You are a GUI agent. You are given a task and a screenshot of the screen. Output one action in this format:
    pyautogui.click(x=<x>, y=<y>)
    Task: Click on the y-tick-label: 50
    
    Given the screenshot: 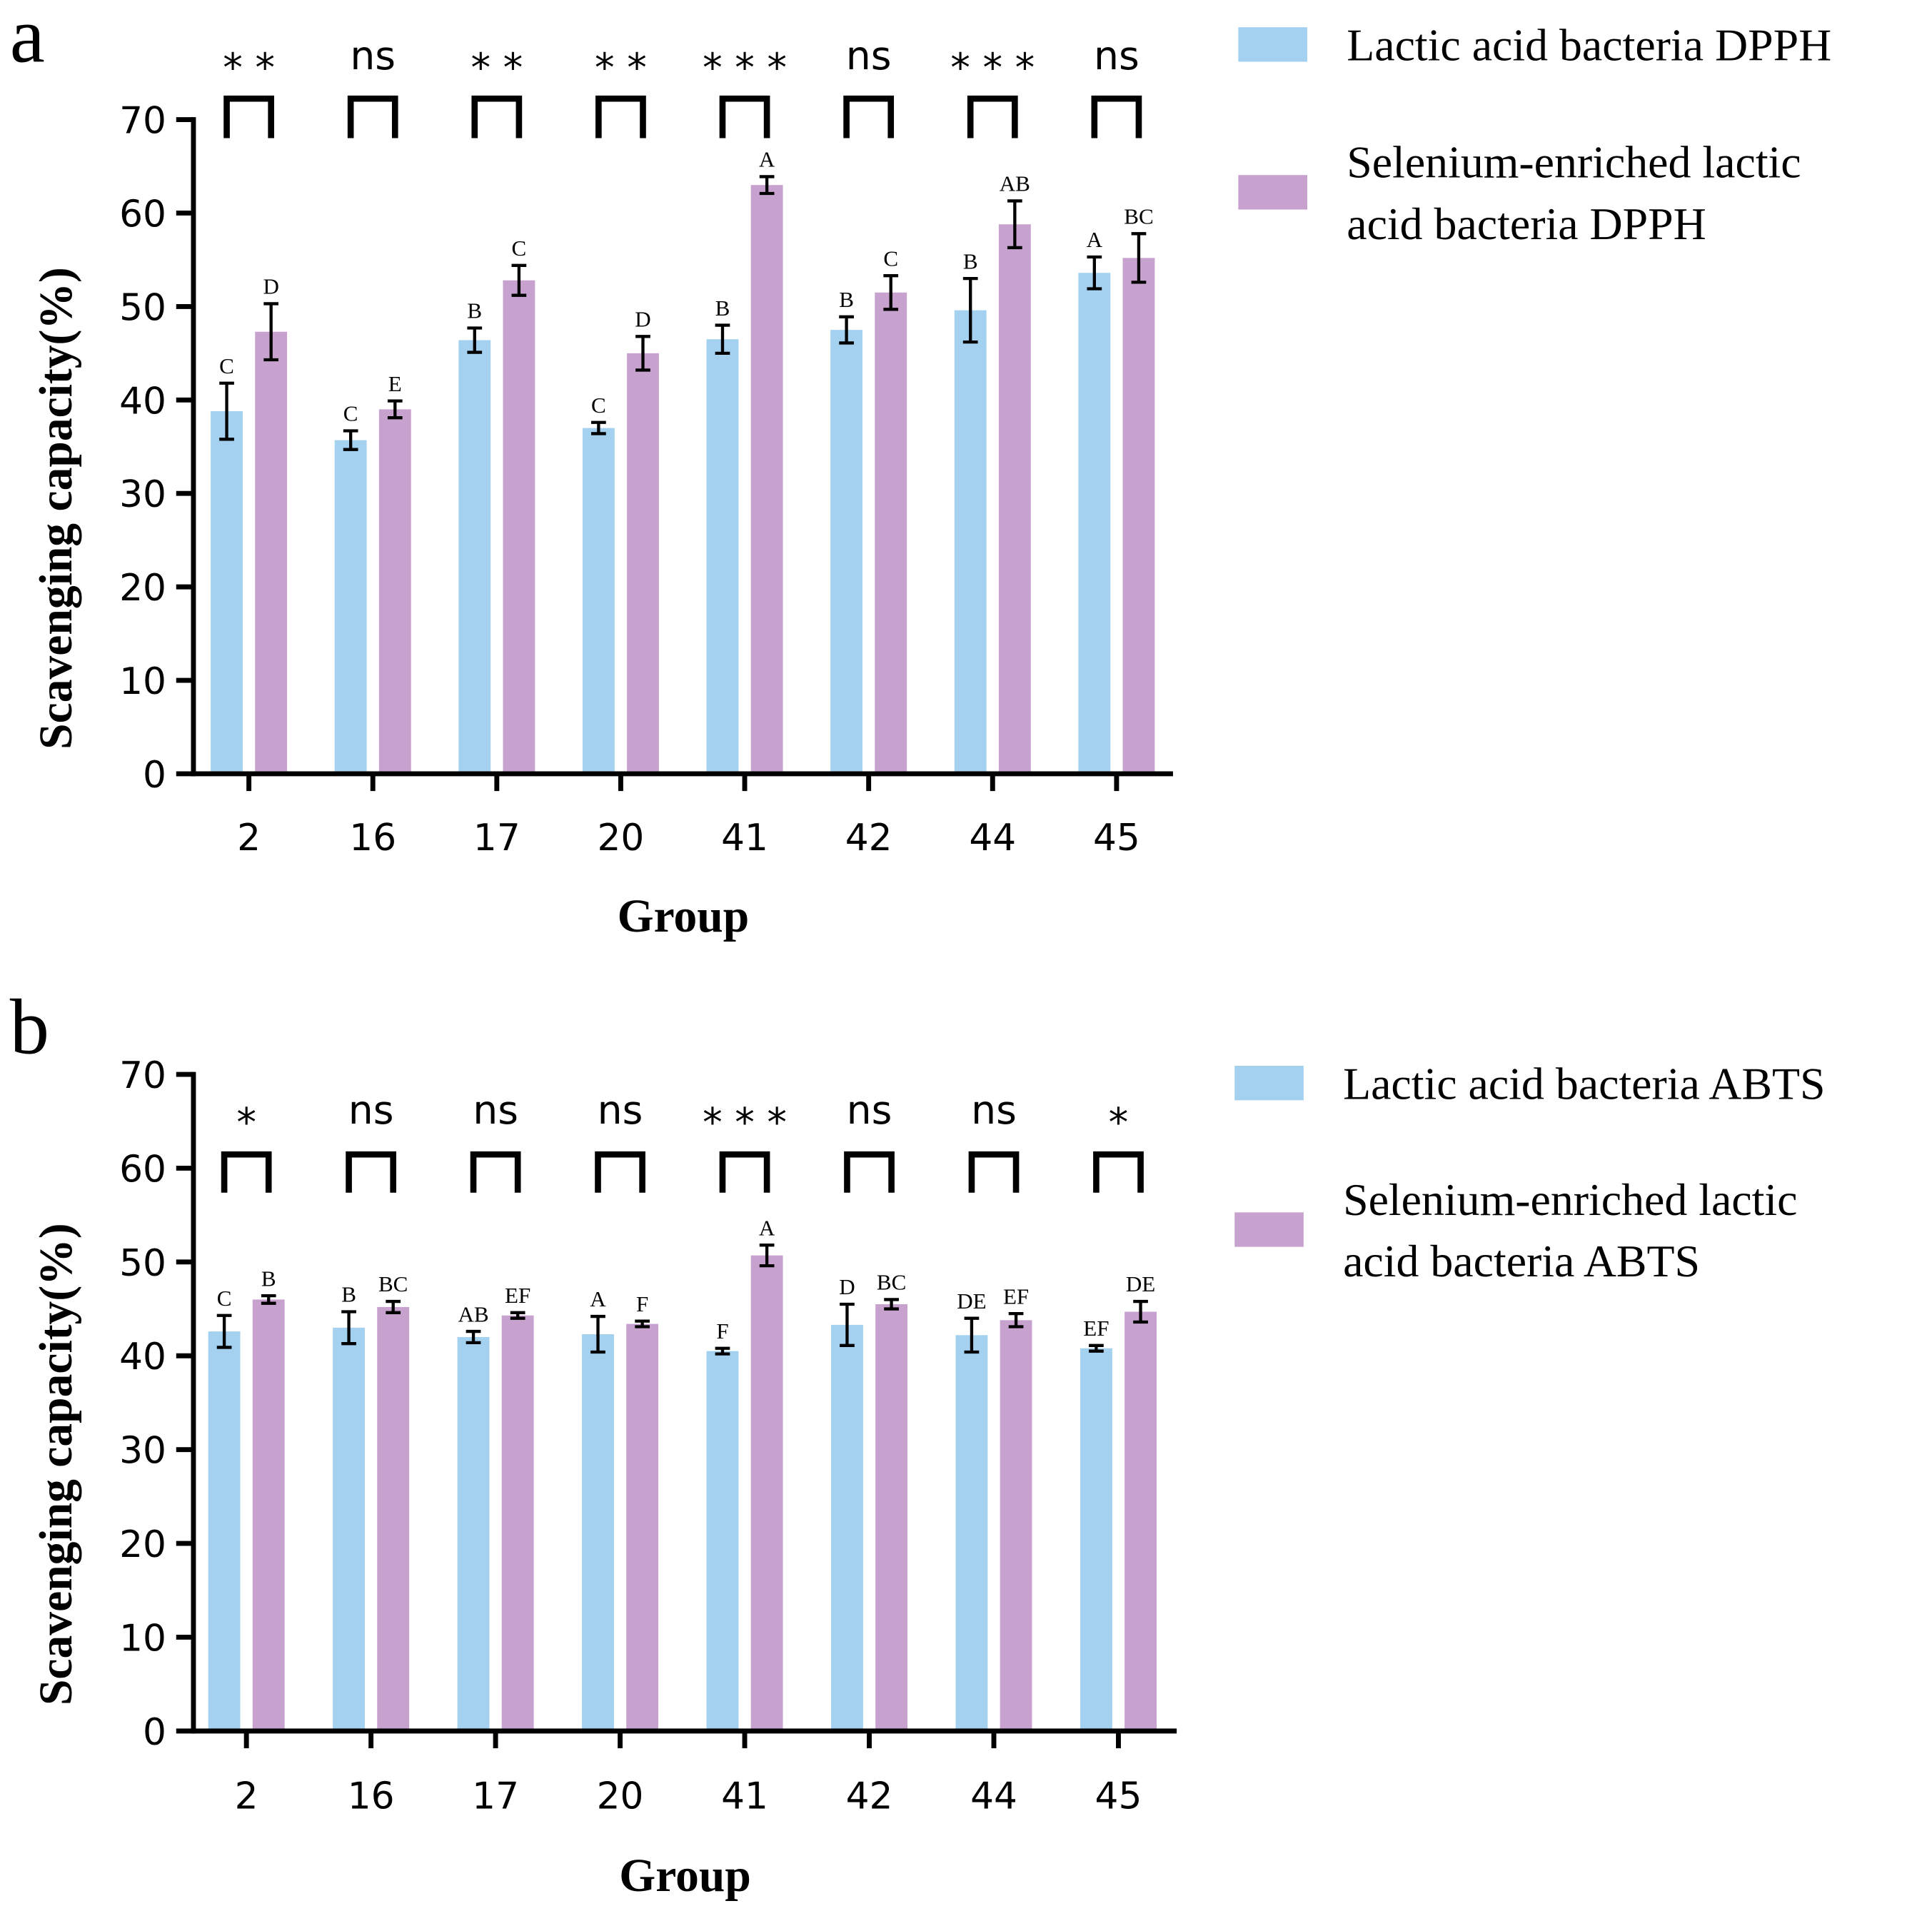 What is the action you would take?
    pyautogui.click(x=142, y=307)
    